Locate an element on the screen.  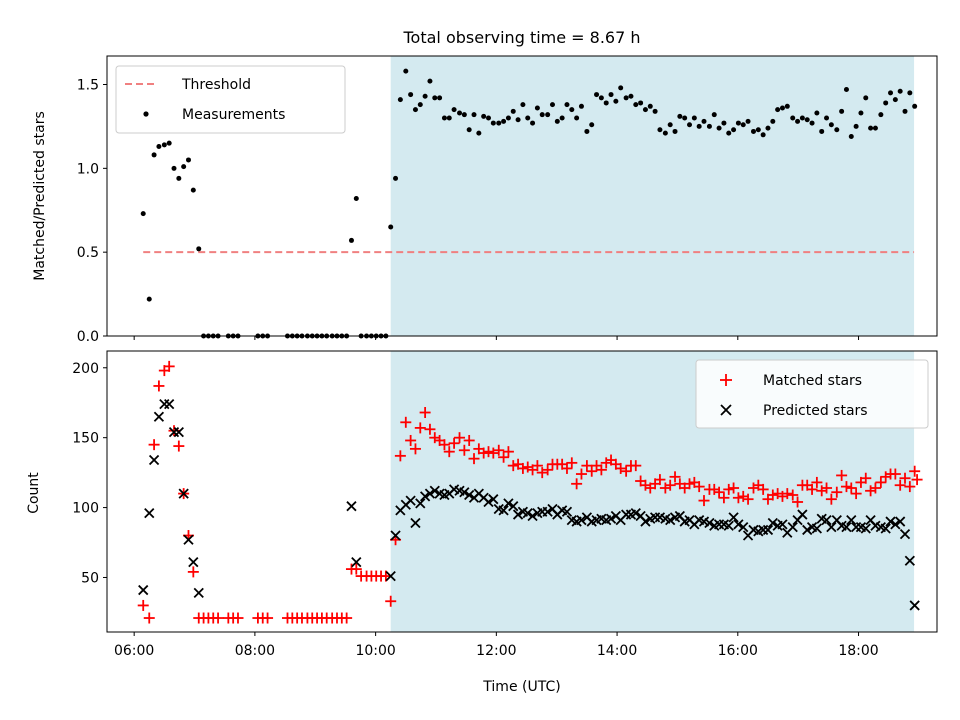
bottom-legend-box is located at coordinates (812, 394).